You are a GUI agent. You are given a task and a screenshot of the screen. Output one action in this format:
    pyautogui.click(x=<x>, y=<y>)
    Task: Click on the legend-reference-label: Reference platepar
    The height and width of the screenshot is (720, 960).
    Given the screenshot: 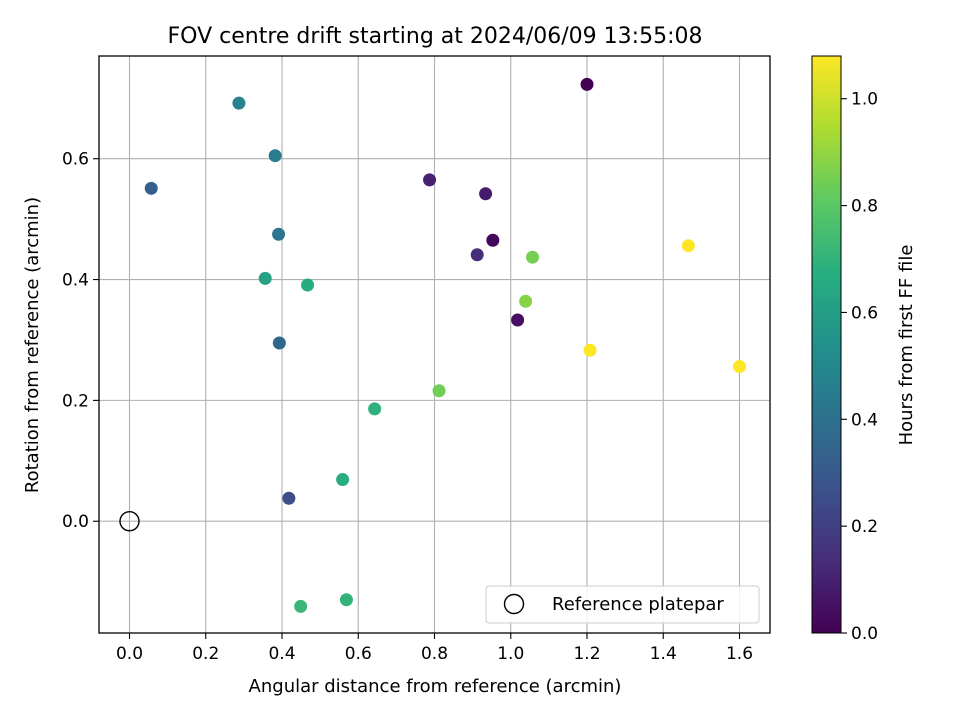 What is the action you would take?
    pyautogui.click(x=638, y=604)
    